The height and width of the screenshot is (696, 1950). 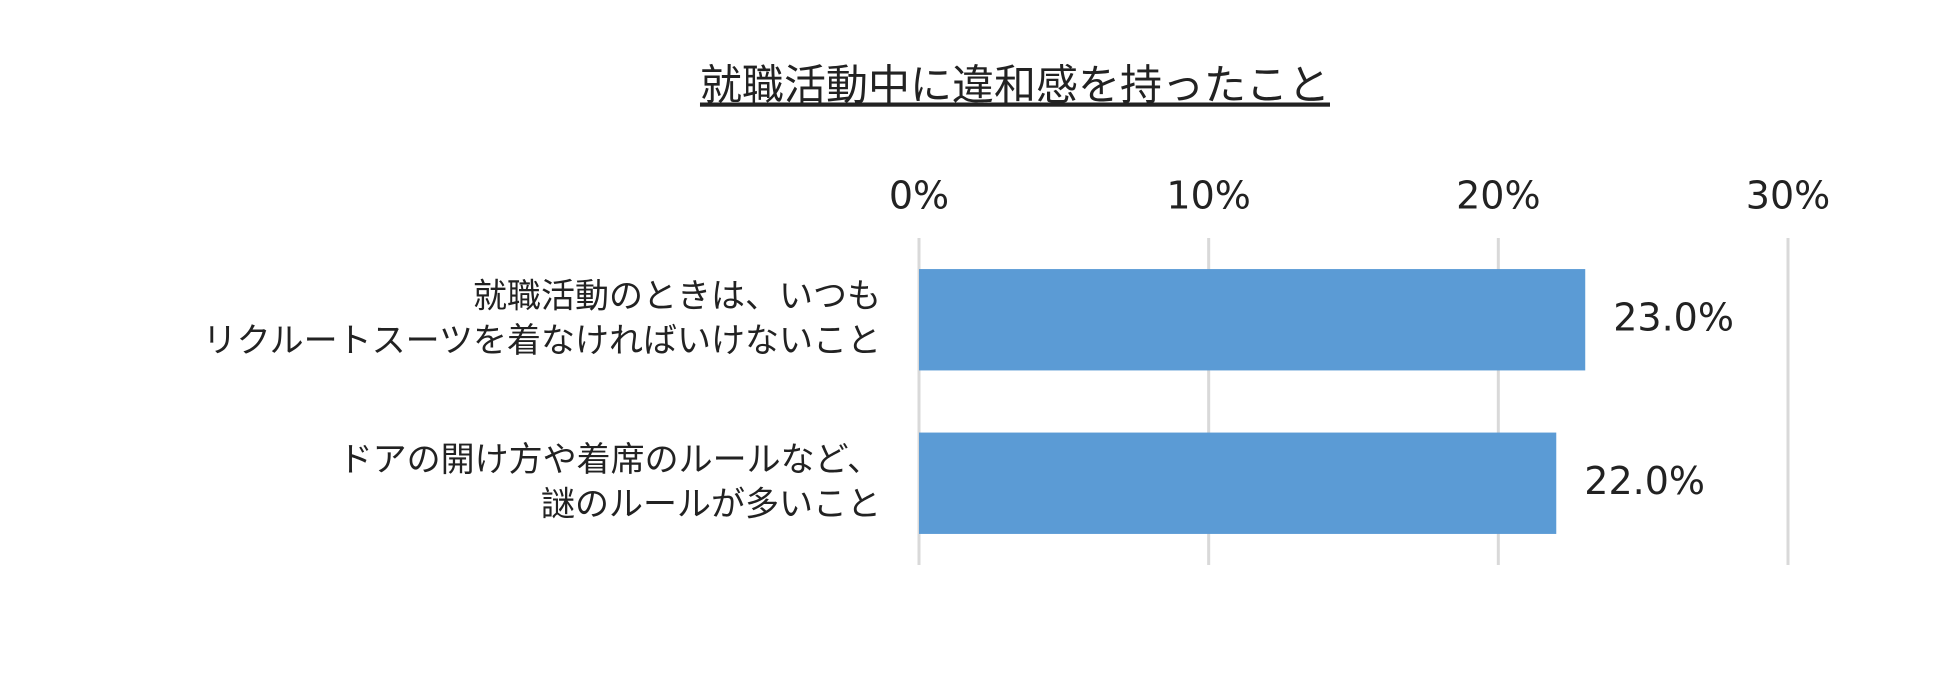 What do you see at coordinates (1015, 85) in the screenshot?
I see `chart-title: 就職活動中に違和感を持ったこと` at bounding box center [1015, 85].